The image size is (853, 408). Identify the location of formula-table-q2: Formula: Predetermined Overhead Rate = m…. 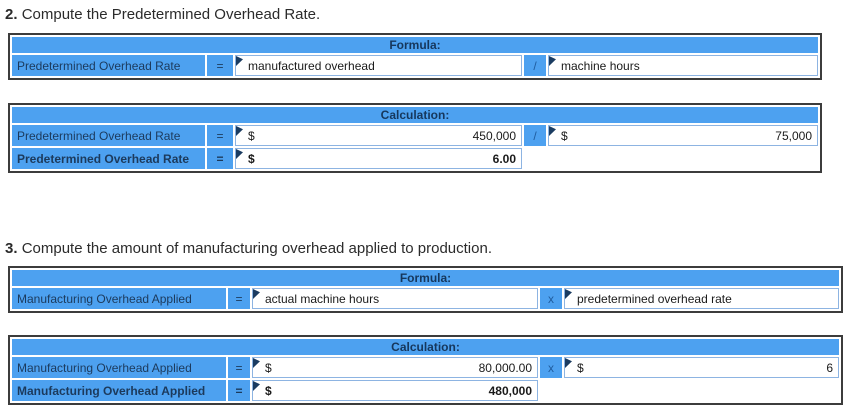
(415, 56).